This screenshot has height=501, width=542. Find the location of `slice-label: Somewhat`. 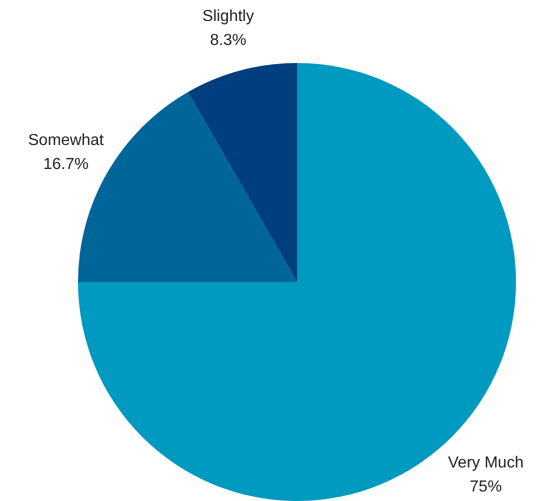

slice-label: Somewhat is located at coordinates (66, 141).